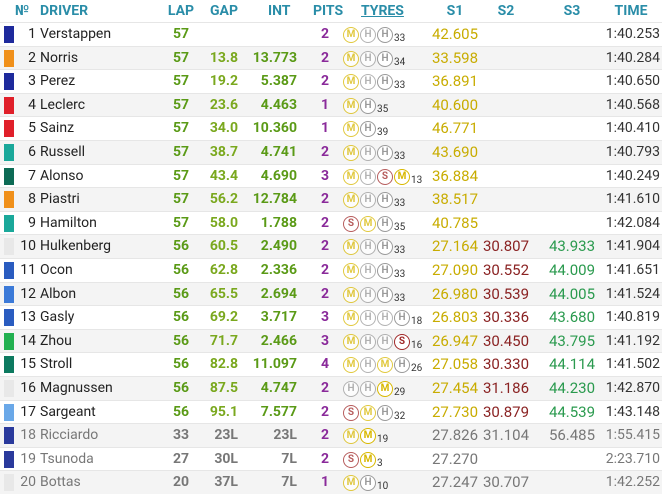  I want to click on position: 13, so click(28, 317).